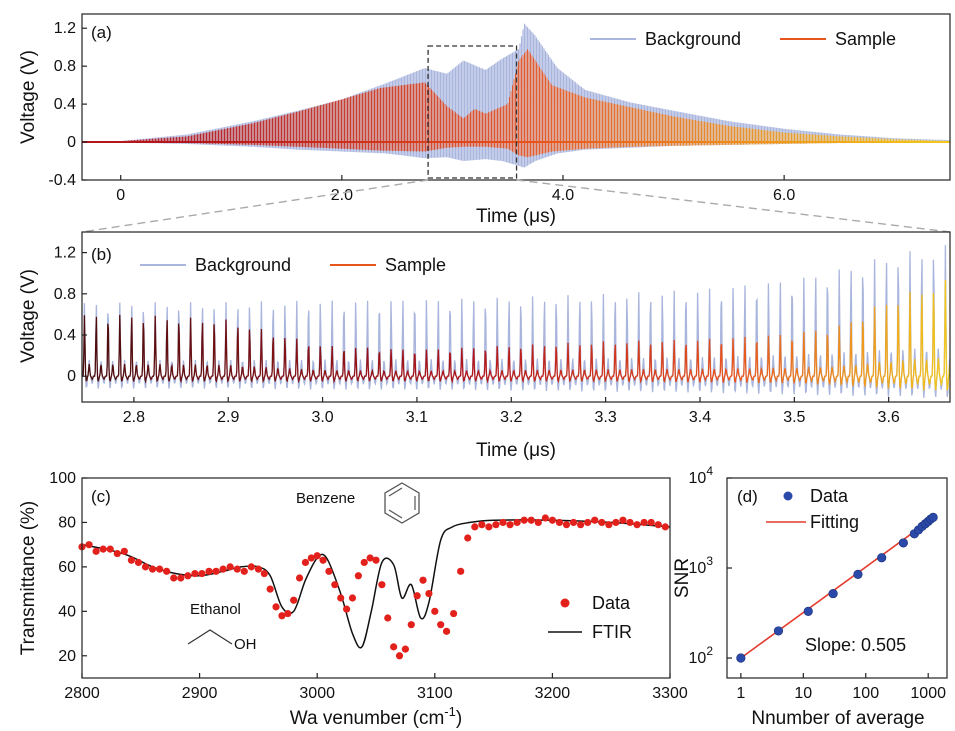 The height and width of the screenshot is (731, 955). Describe the element at coordinates (134, 417) in the screenshot. I see `x-tick-label: 2.8` at that location.